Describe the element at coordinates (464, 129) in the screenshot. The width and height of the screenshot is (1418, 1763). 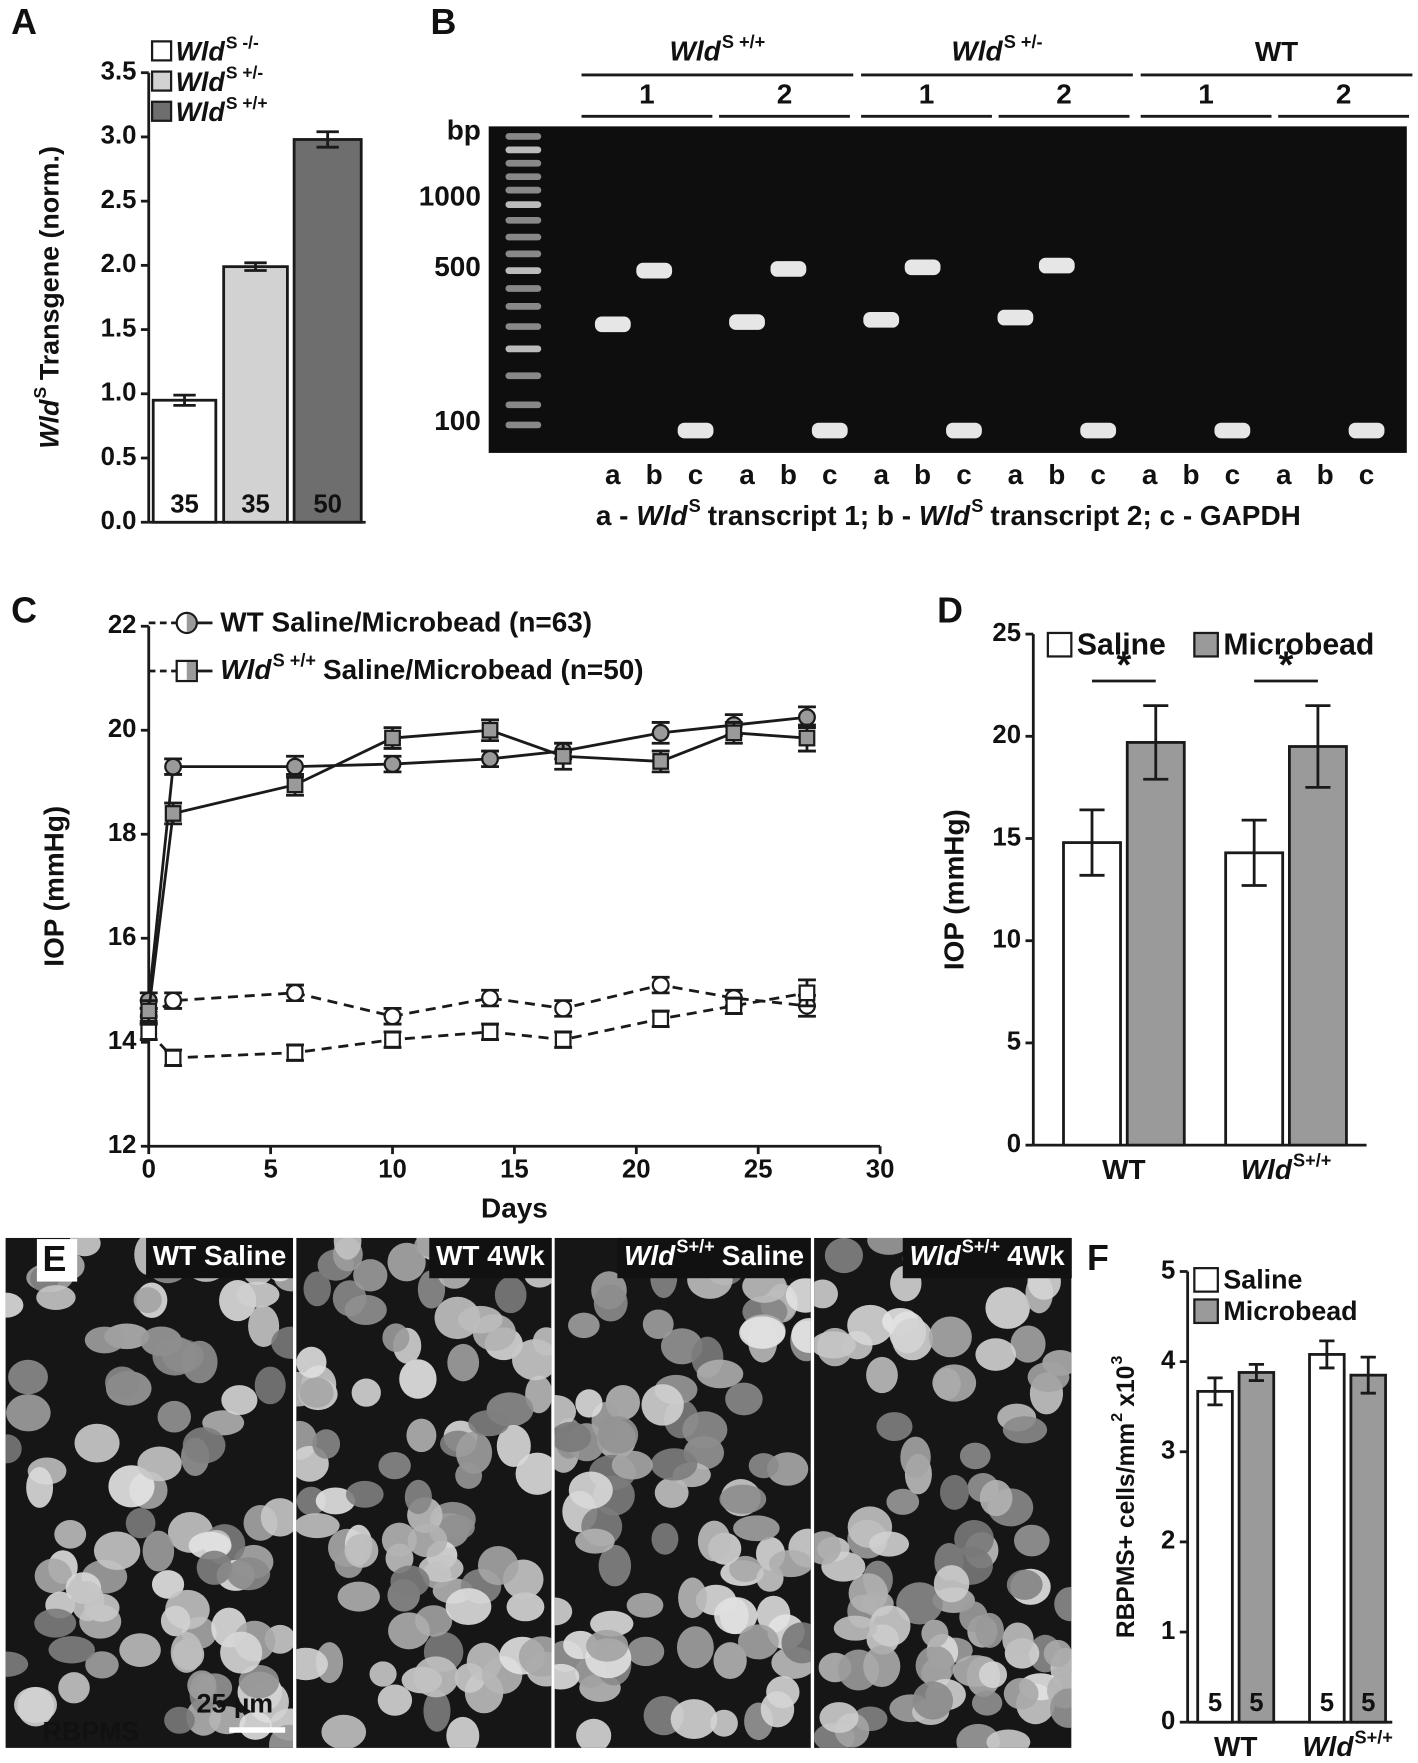
I see `unit-label: bp` at that location.